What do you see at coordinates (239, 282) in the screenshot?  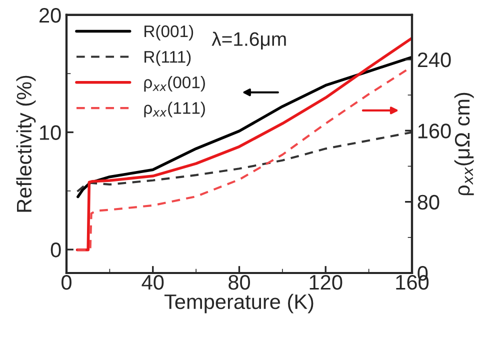 I see `x-tick-label: 80` at bounding box center [239, 282].